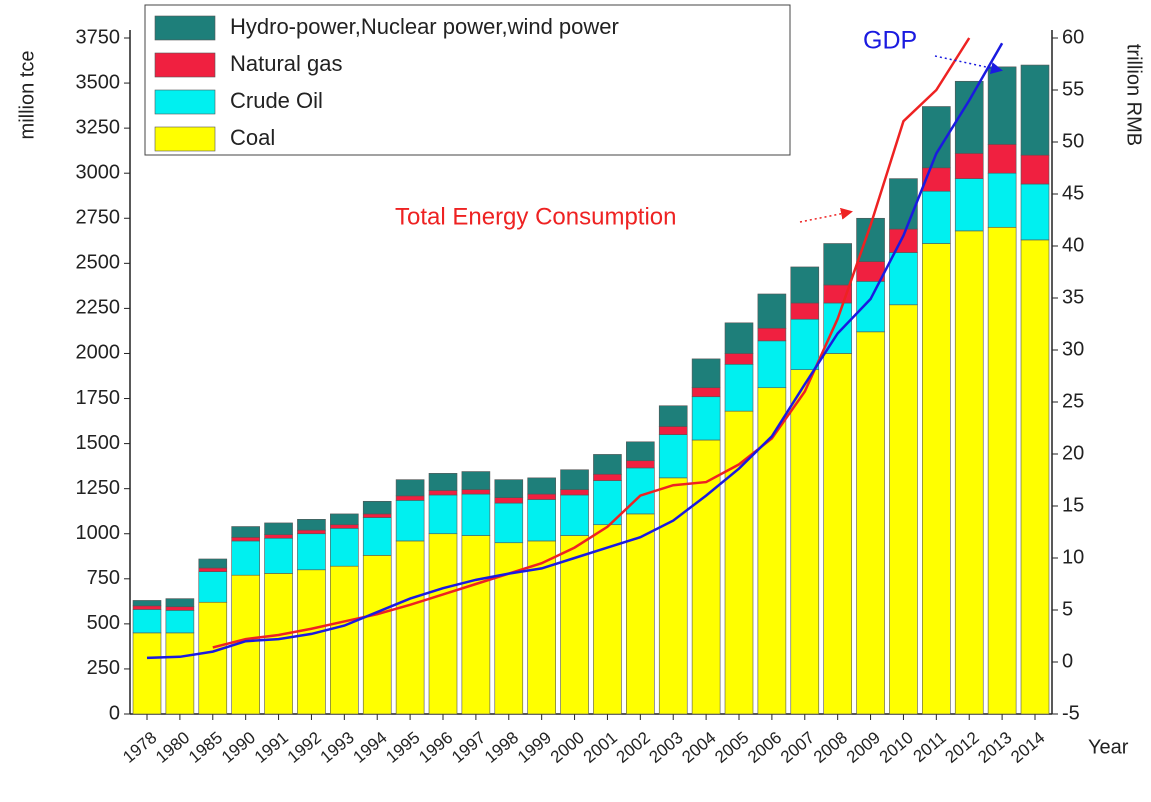 This screenshot has width=1151, height=802. I want to click on y-tick-label: 1500, so click(98, 443).